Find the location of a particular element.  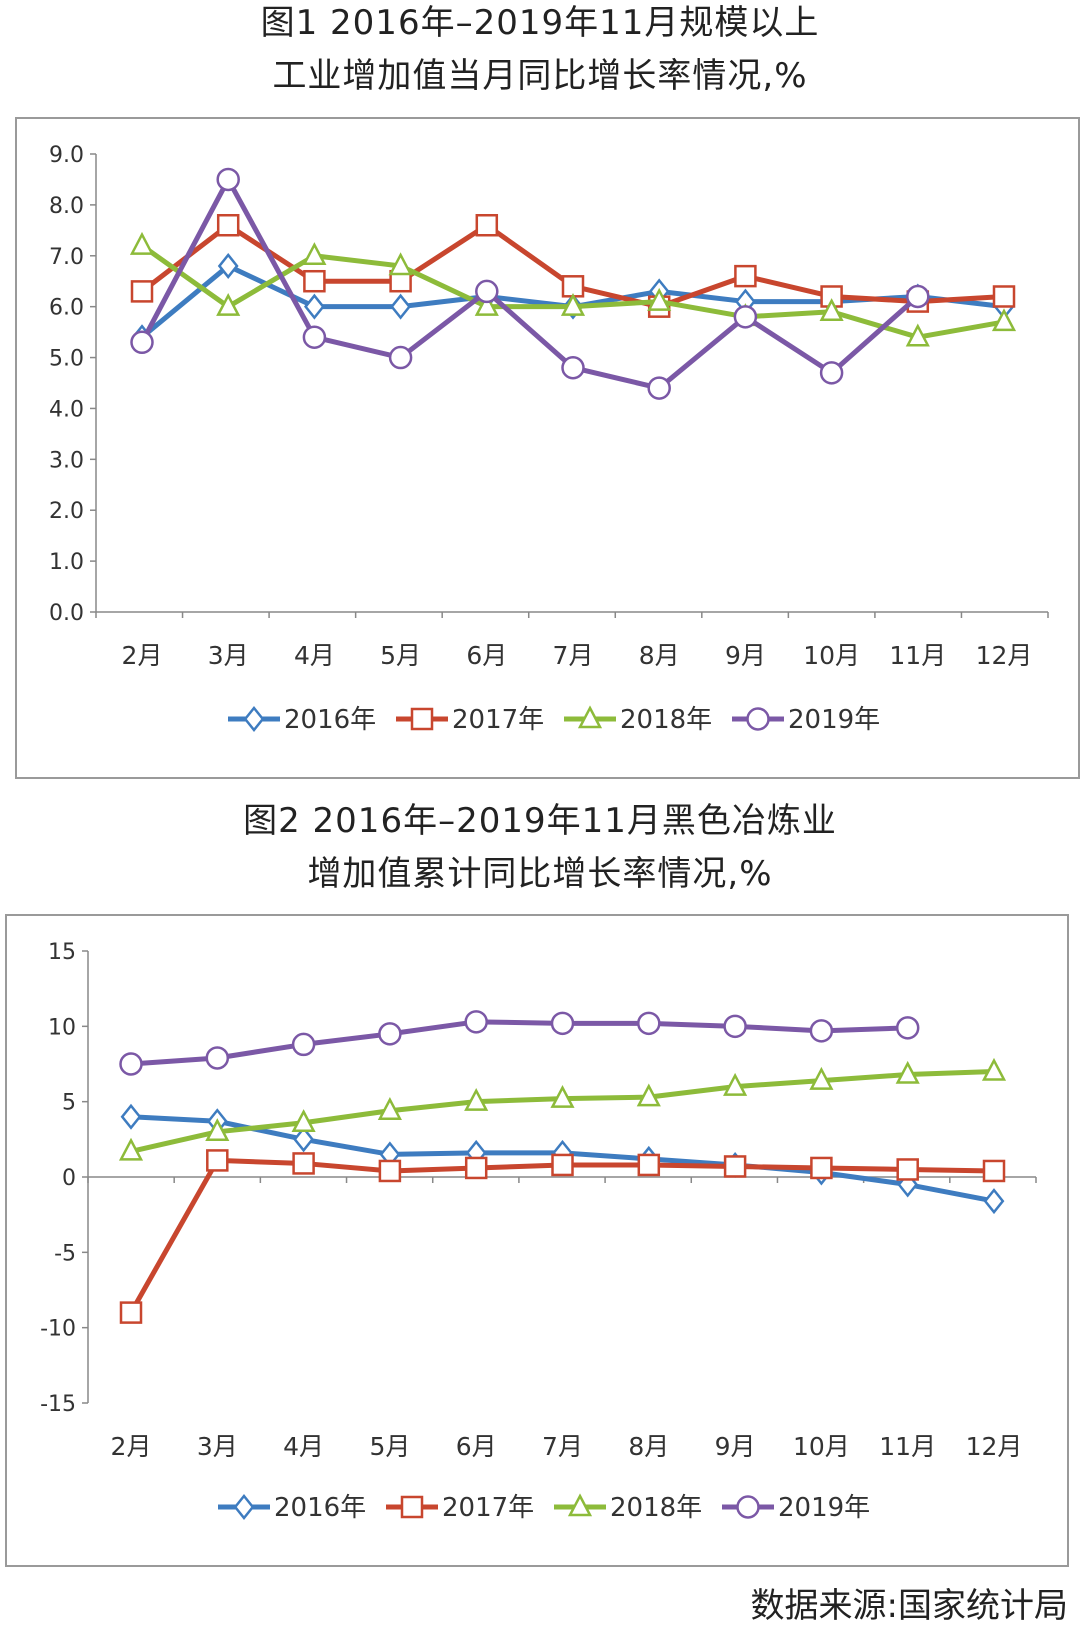

x-tick-label: 4月 is located at coordinates (303, 1446).